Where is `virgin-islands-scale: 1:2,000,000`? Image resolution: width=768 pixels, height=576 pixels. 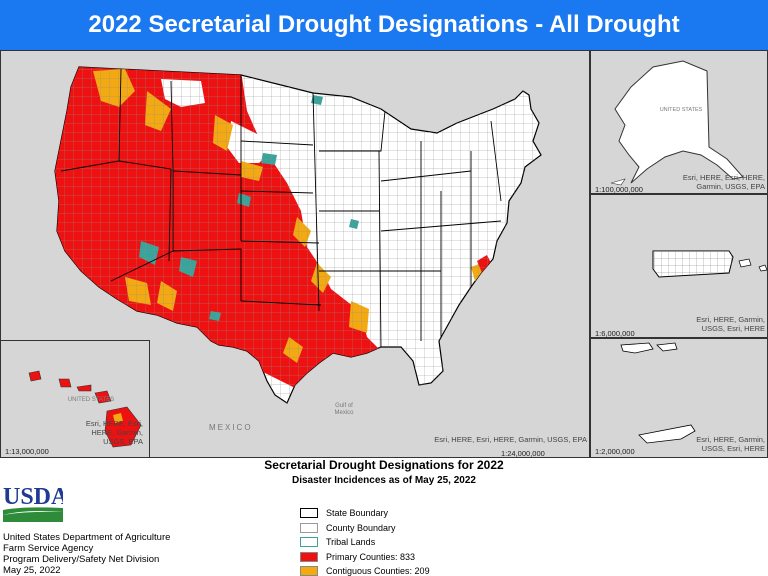 virgin-islands-scale: 1:2,000,000 is located at coordinates (615, 451).